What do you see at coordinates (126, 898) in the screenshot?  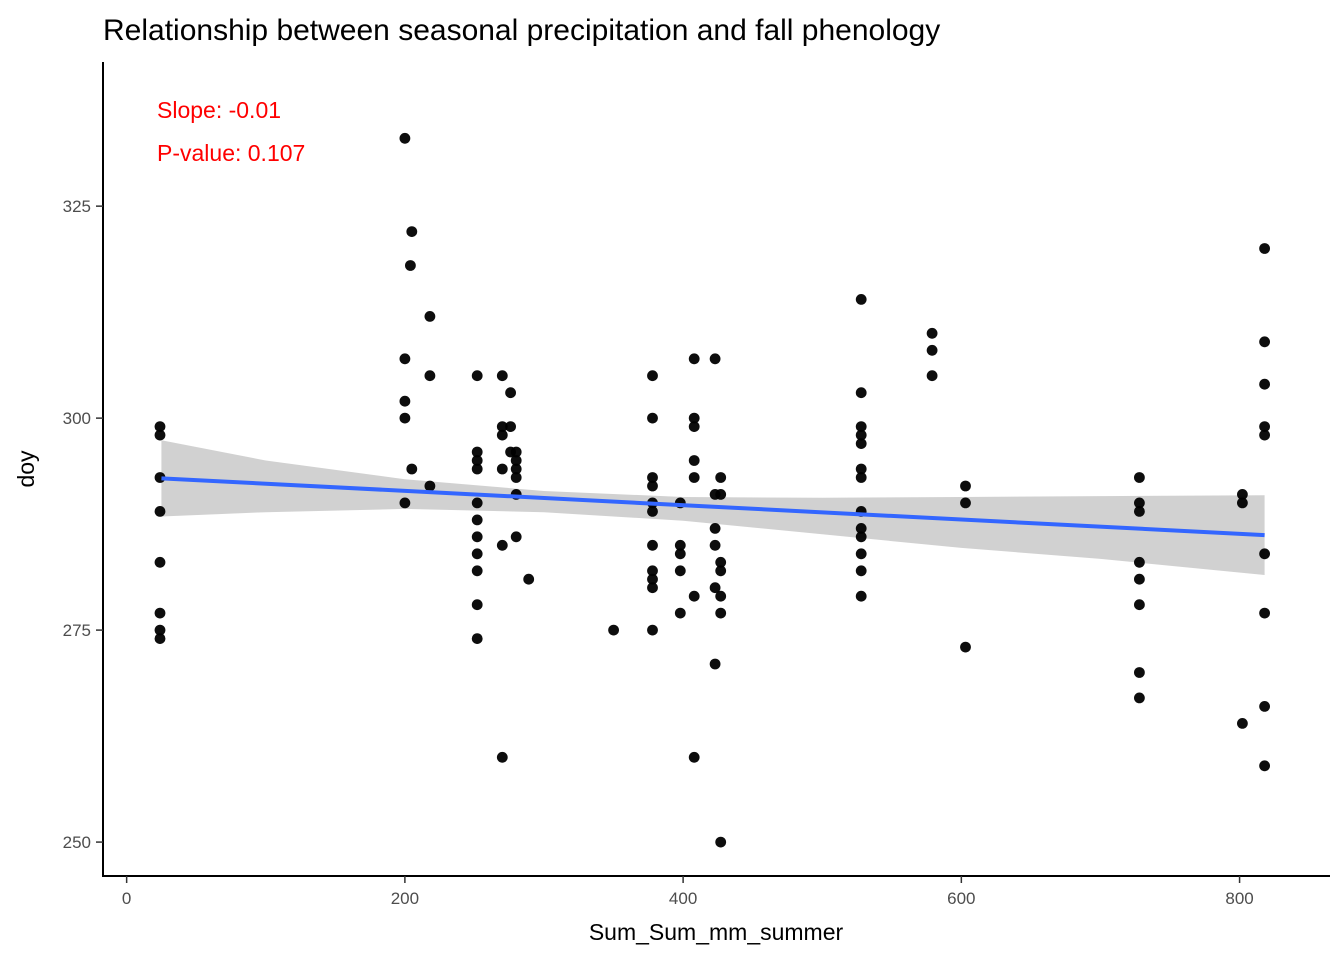 I see `x-tick-label: 0` at bounding box center [126, 898].